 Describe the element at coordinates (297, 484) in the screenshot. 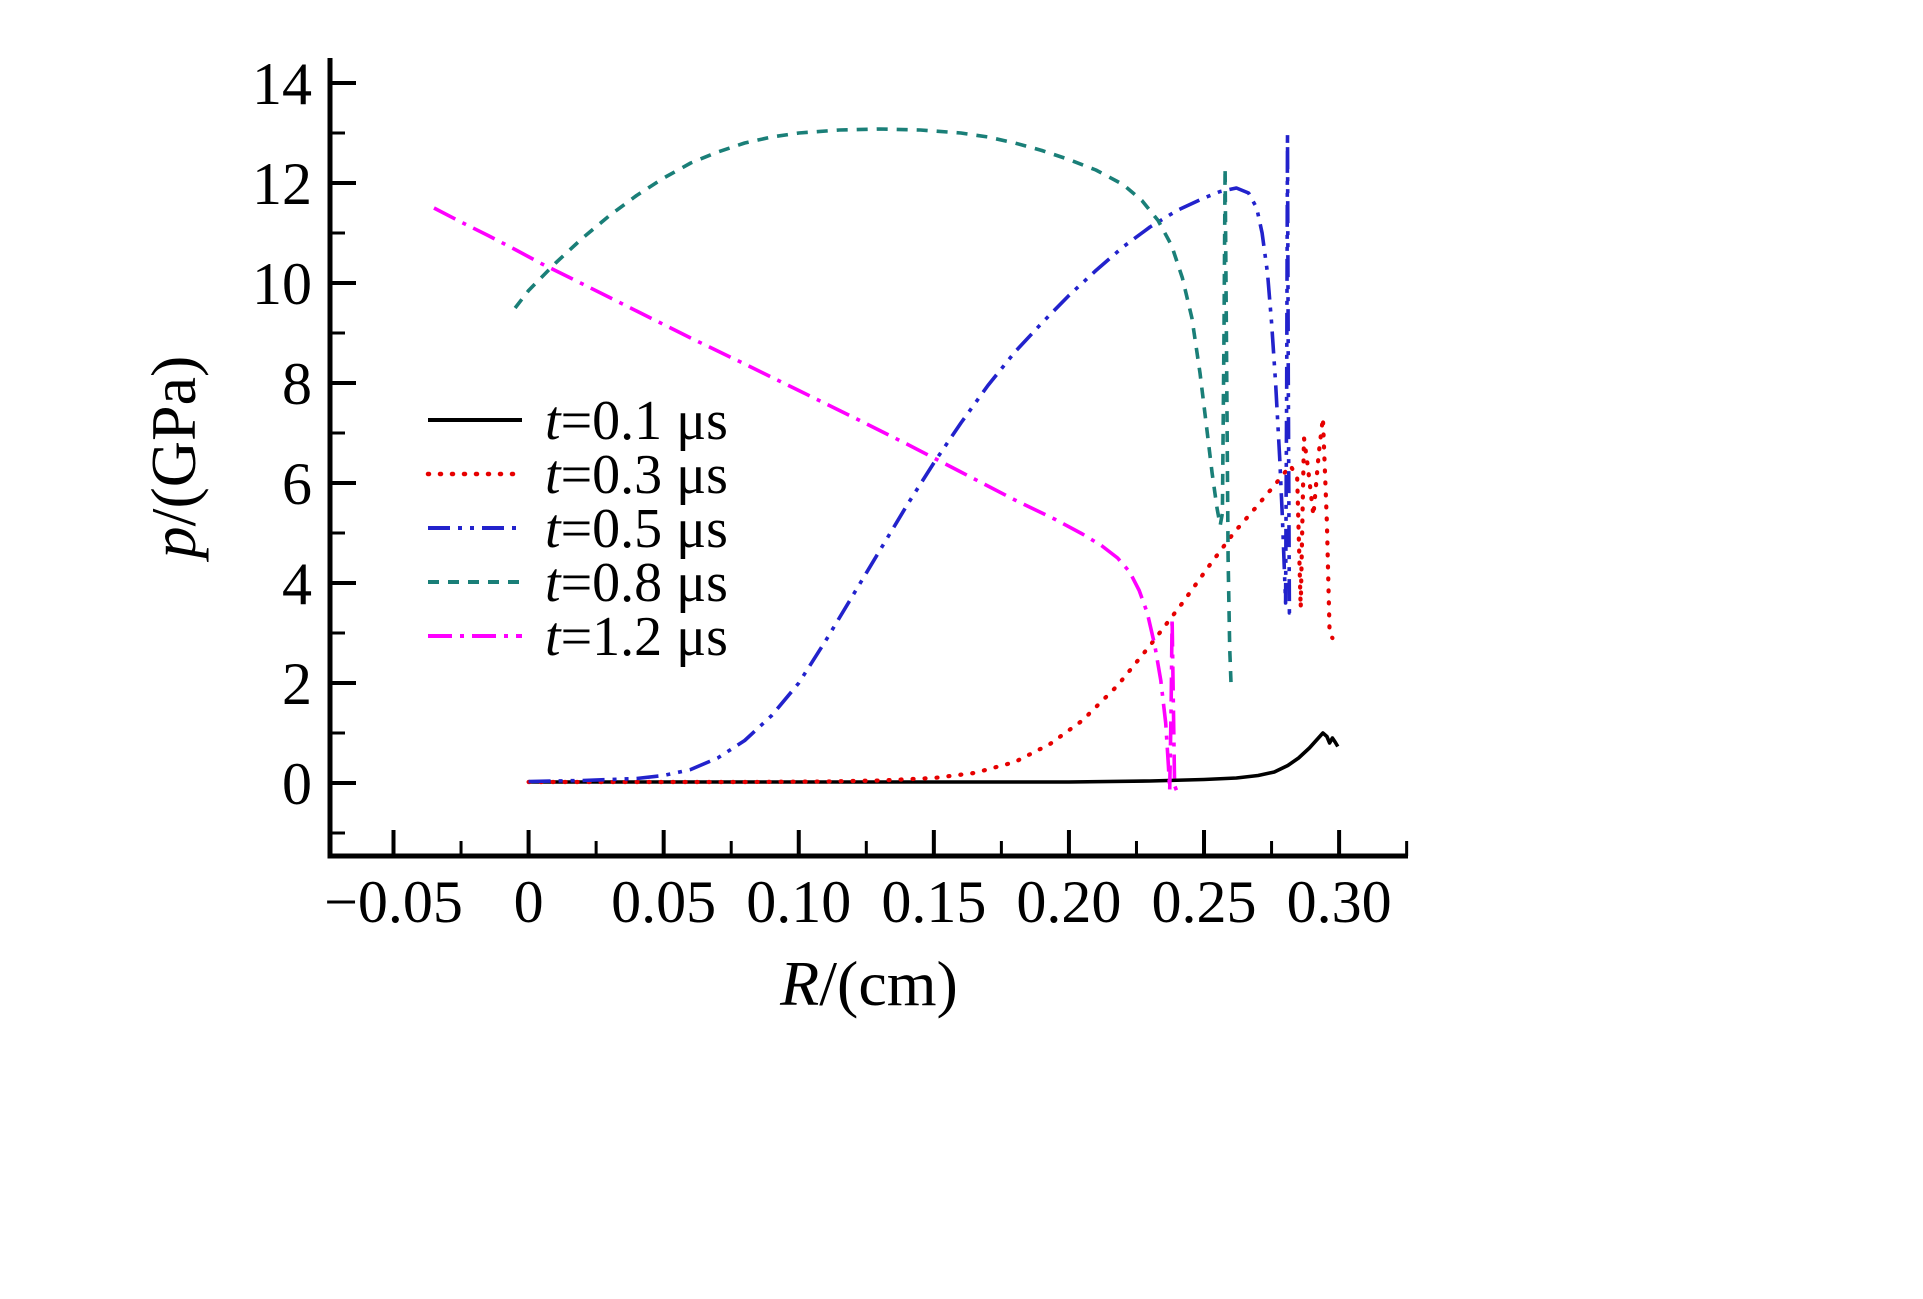

I see `y-tick-label: 6` at that location.